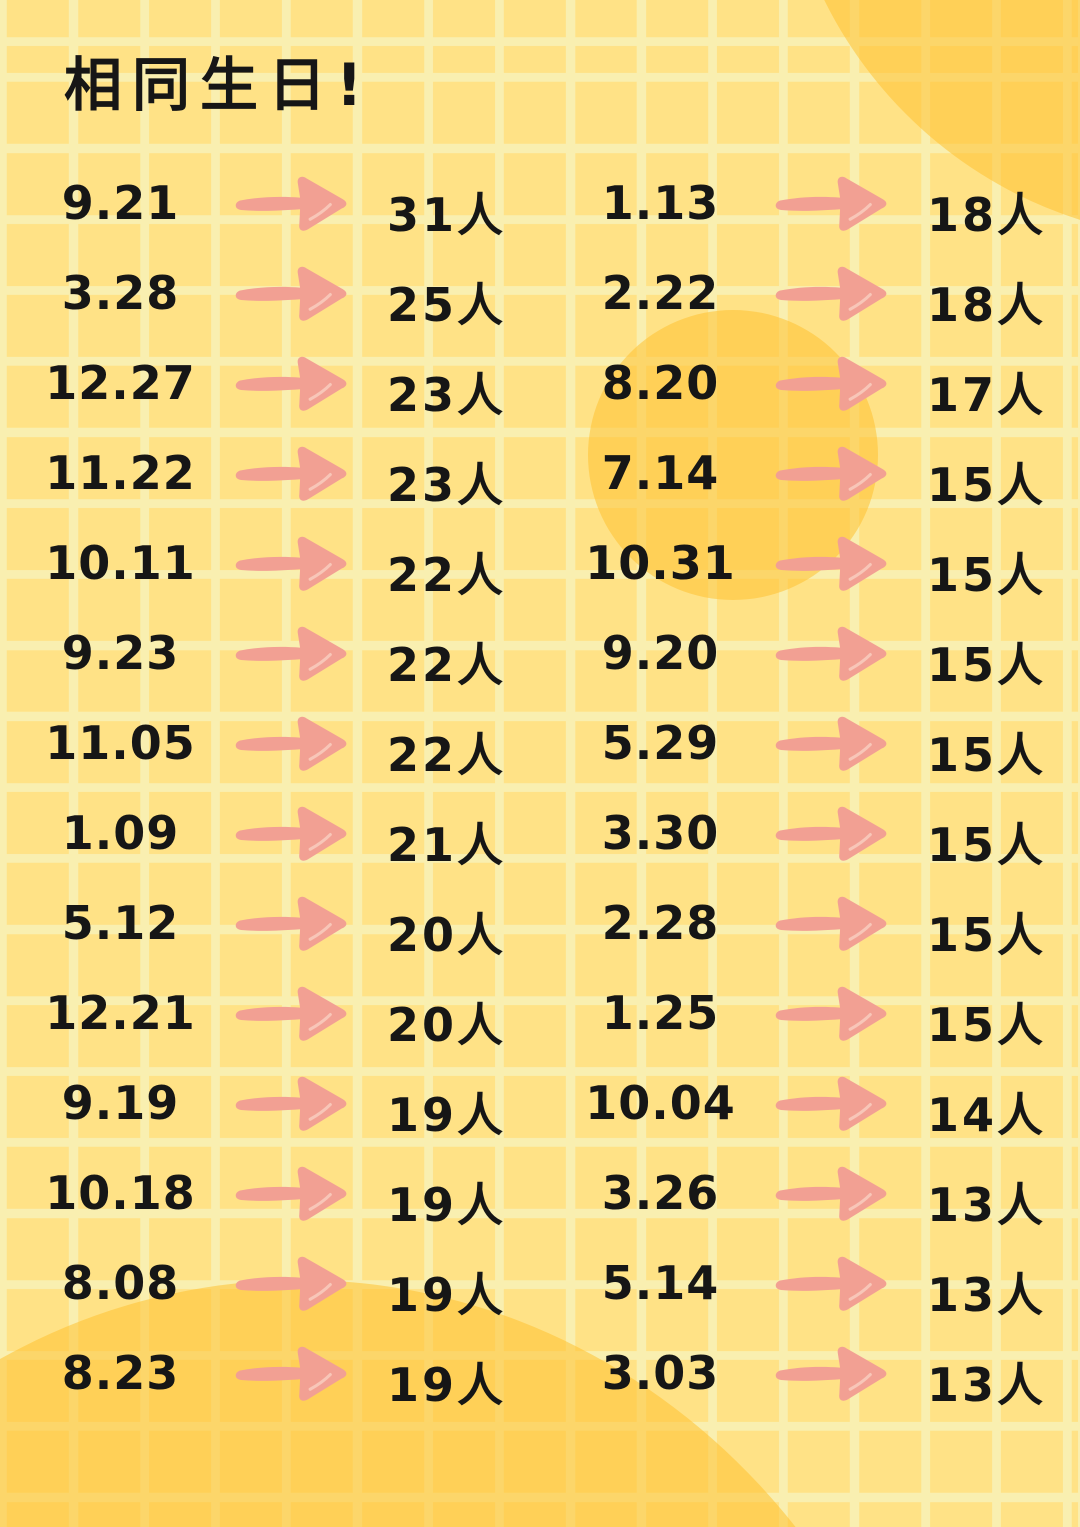 The height and width of the screenshot is (1527, 1080). I want to click on birthday-date-label: 9.19, so click(120, 1103).